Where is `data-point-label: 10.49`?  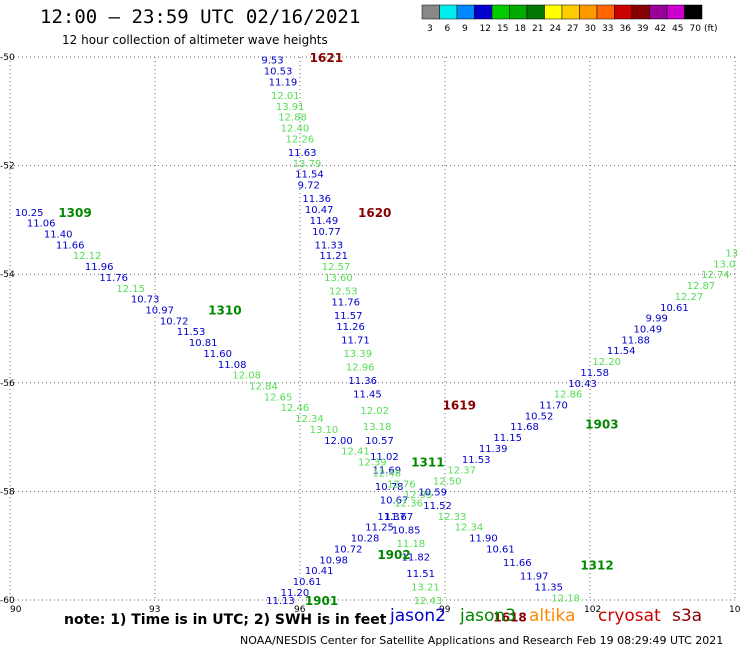
data-point-label: 10.49 is located at coordinates (648, 330).